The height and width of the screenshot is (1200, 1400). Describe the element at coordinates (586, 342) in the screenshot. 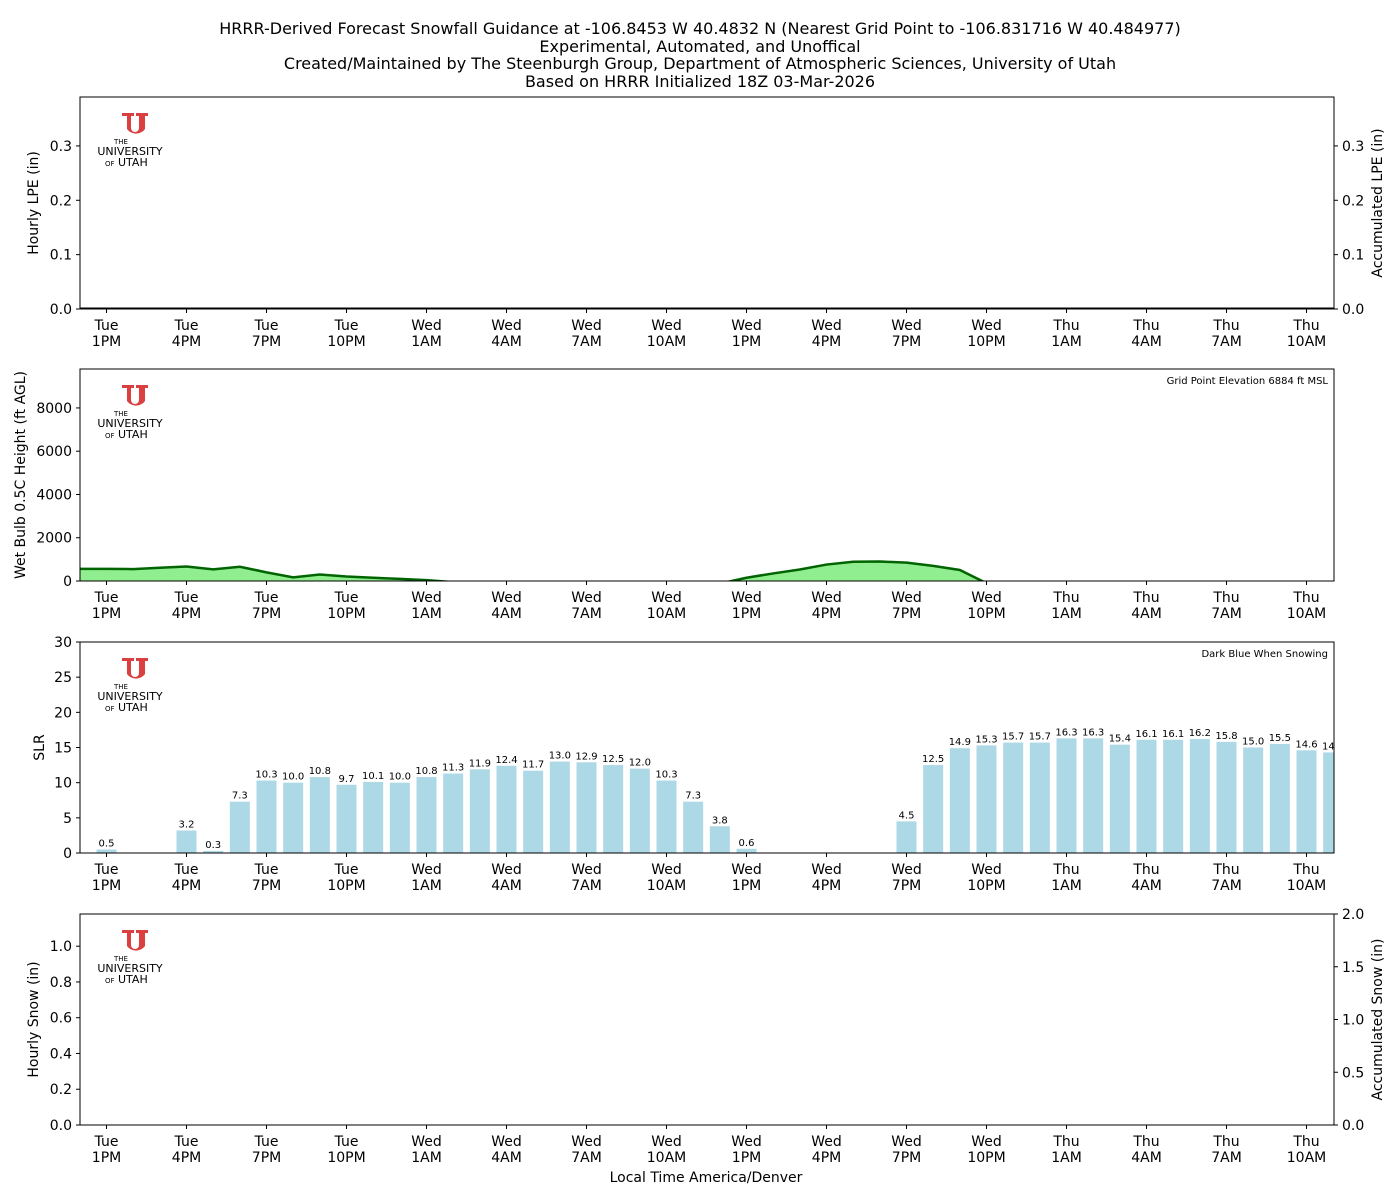

I see `x-tick-label-hour: 7AM` at that location.